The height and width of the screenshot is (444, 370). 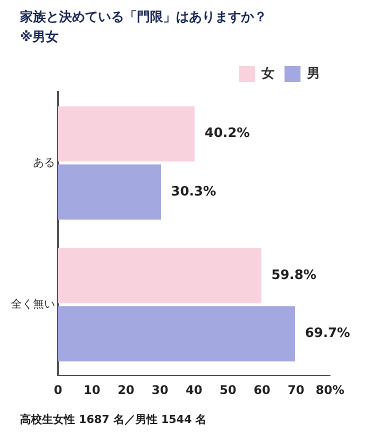 What do you see at coordinates (296, 389) in the screenshot?
I see `x-tick-label: 70` at bounding box center [296, 389].